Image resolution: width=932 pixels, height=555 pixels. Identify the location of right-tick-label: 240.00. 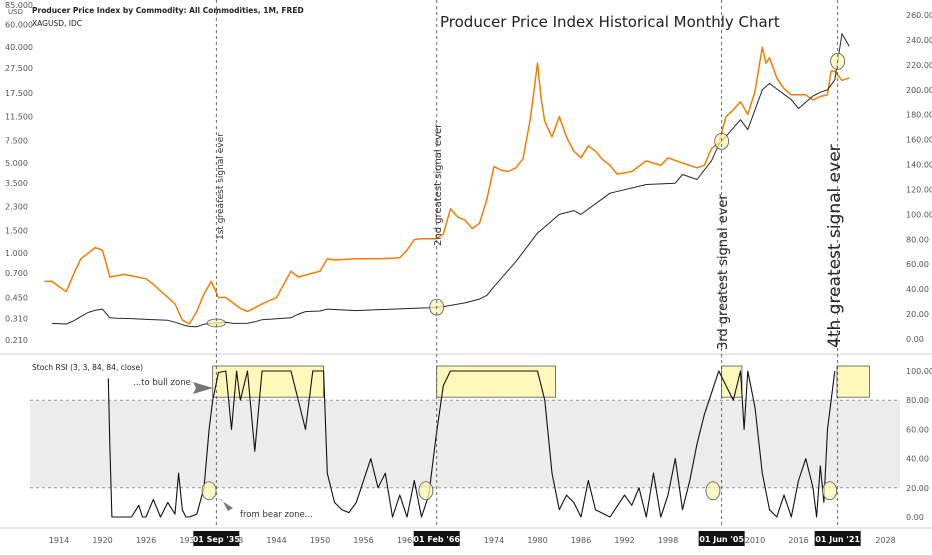
(919, 40).